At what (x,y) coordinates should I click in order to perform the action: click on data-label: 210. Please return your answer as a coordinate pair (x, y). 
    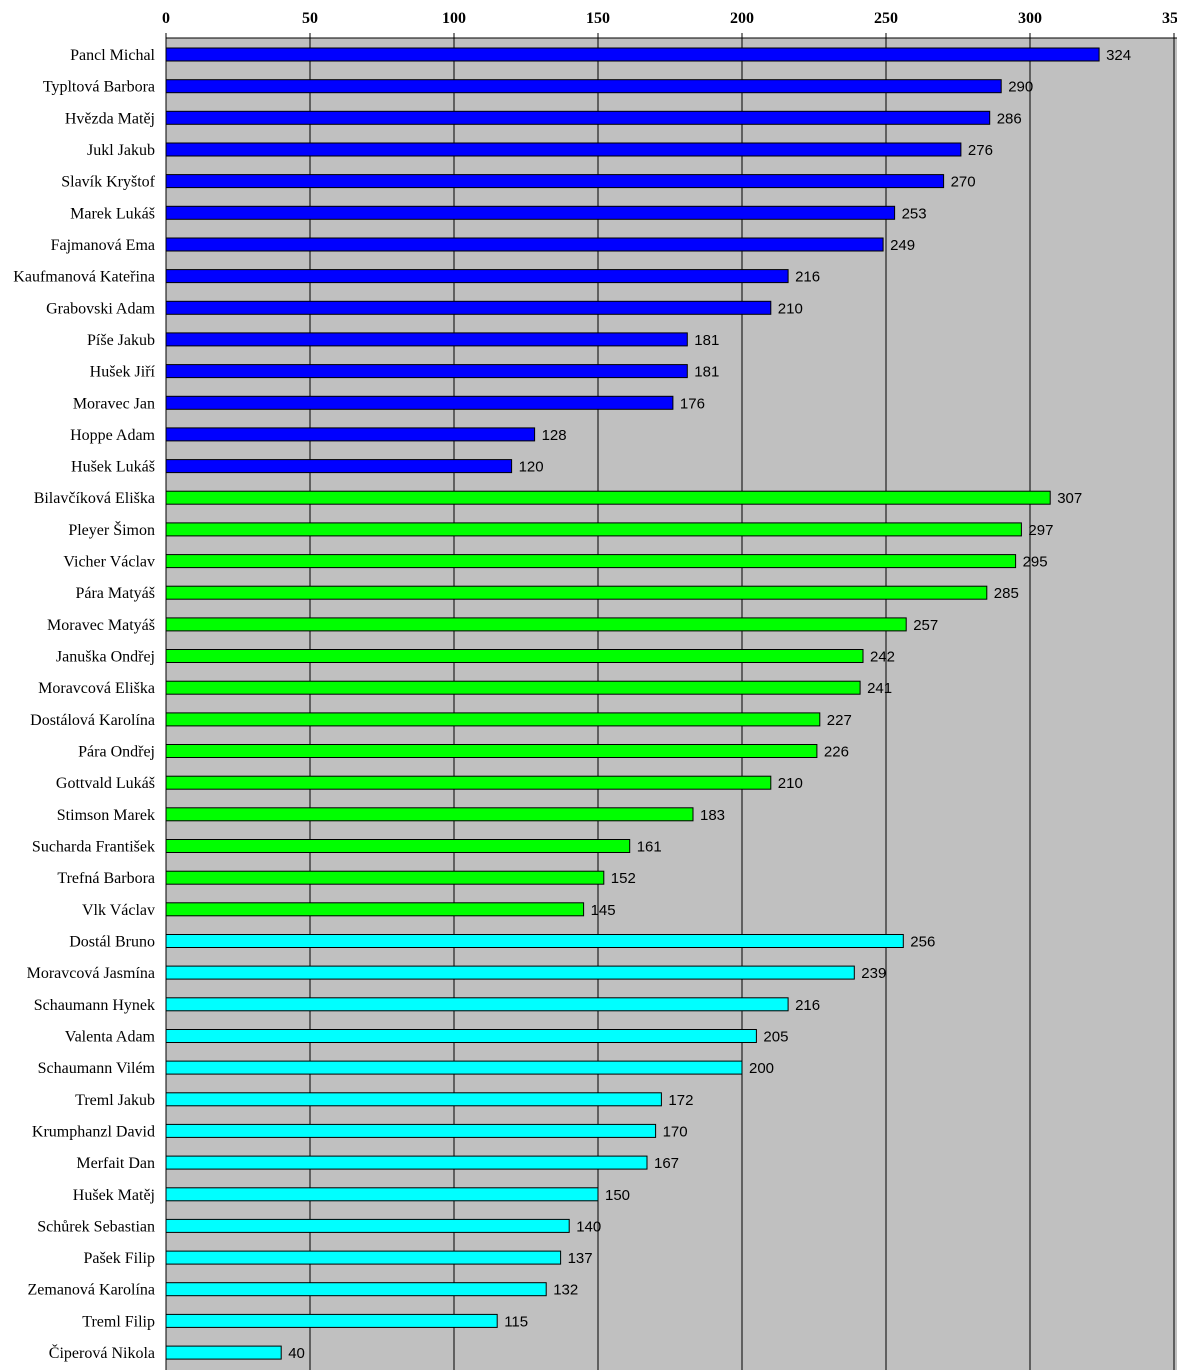
    Looking at the image, I should click on (790, 308).